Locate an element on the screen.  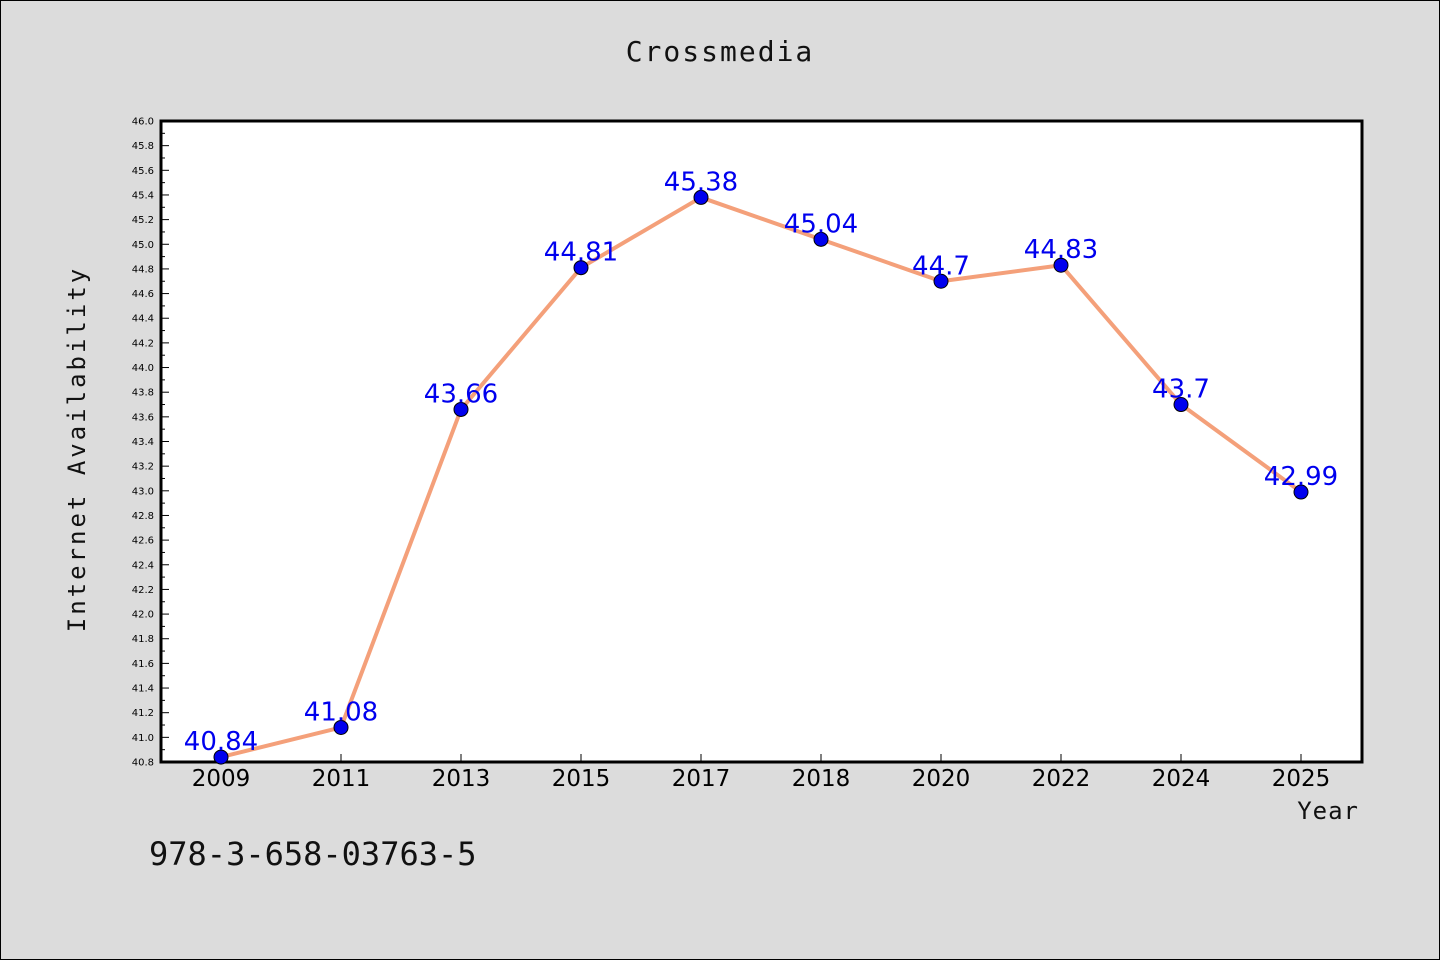
data-label: 42.99 is located at coordinates (1301, 477).